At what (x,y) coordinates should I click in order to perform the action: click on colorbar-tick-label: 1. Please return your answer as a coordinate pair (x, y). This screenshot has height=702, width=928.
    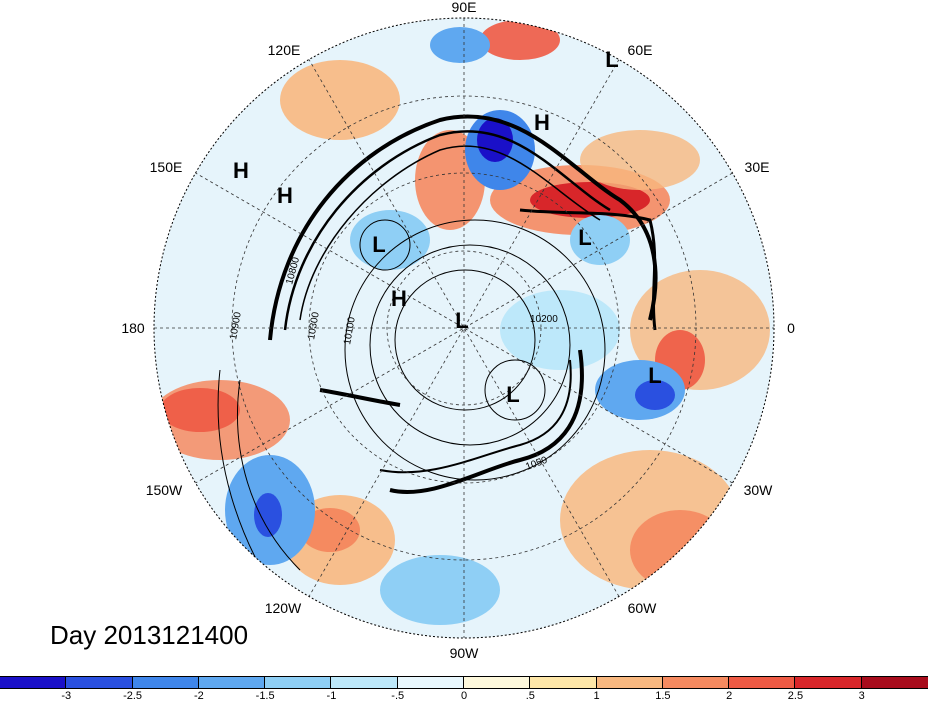
    Looking at the image, I should click on (596, 696).